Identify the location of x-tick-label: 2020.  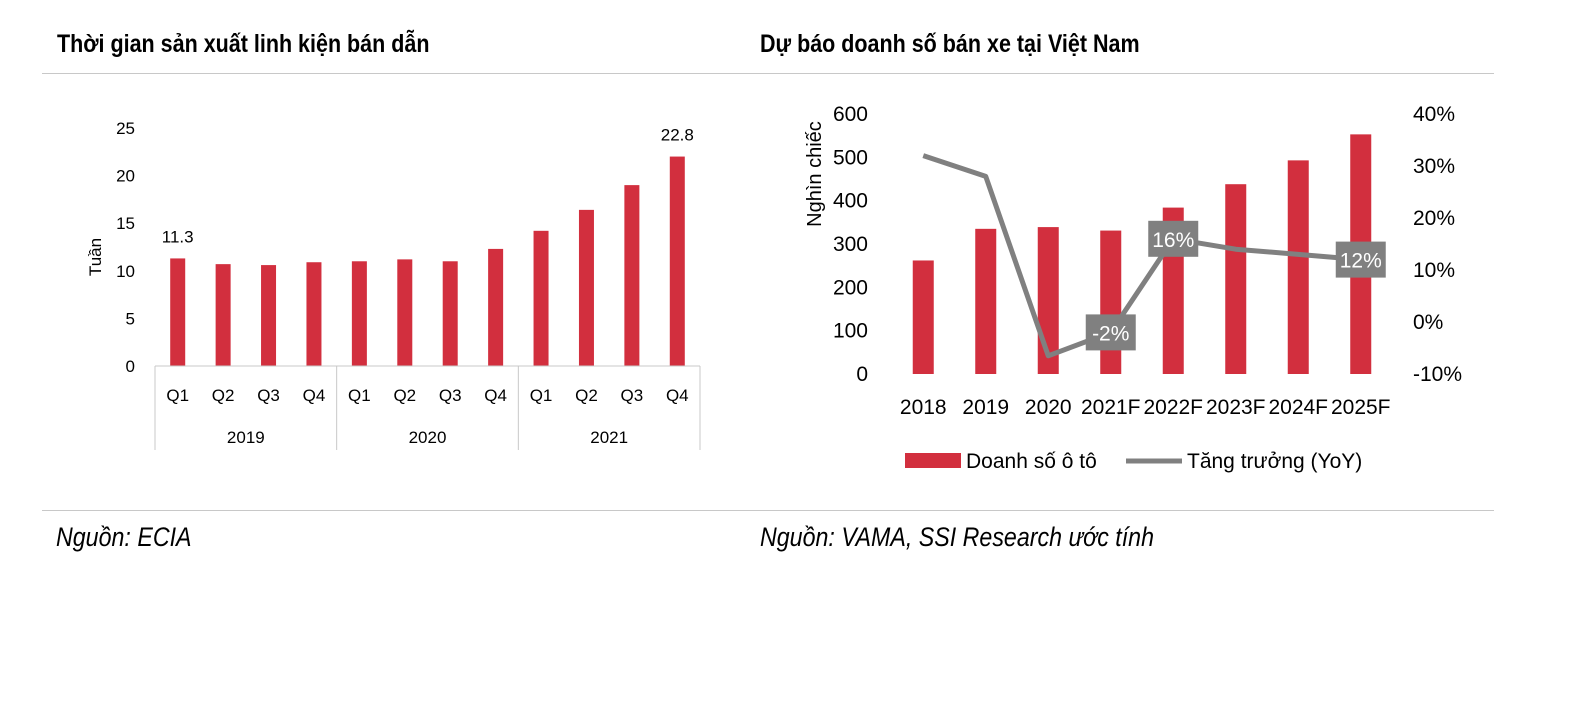
(1048, 407).